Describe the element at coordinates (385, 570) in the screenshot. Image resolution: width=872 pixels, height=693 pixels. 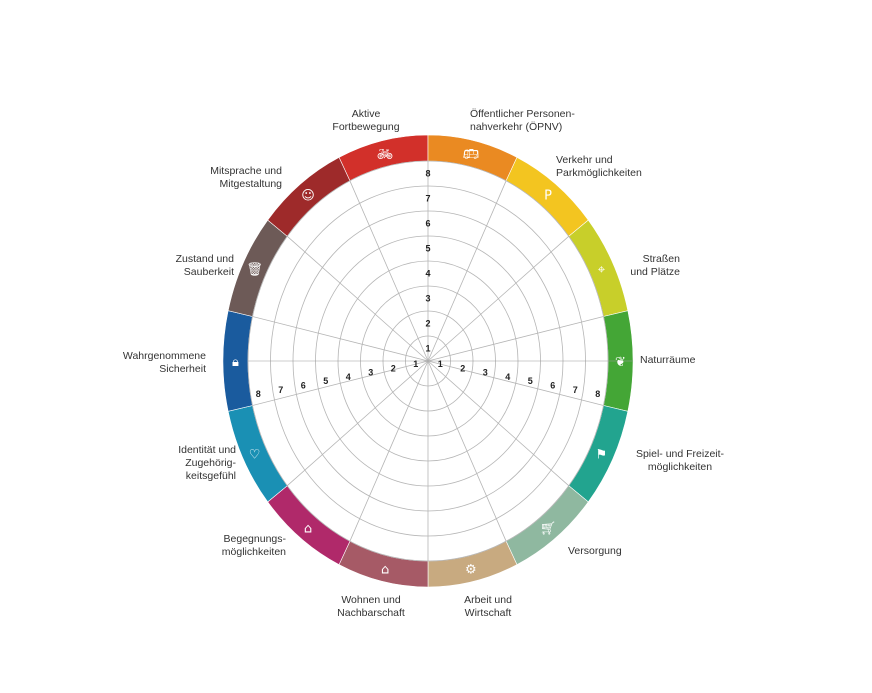
I see `houses-icon: ⌂` at that location.